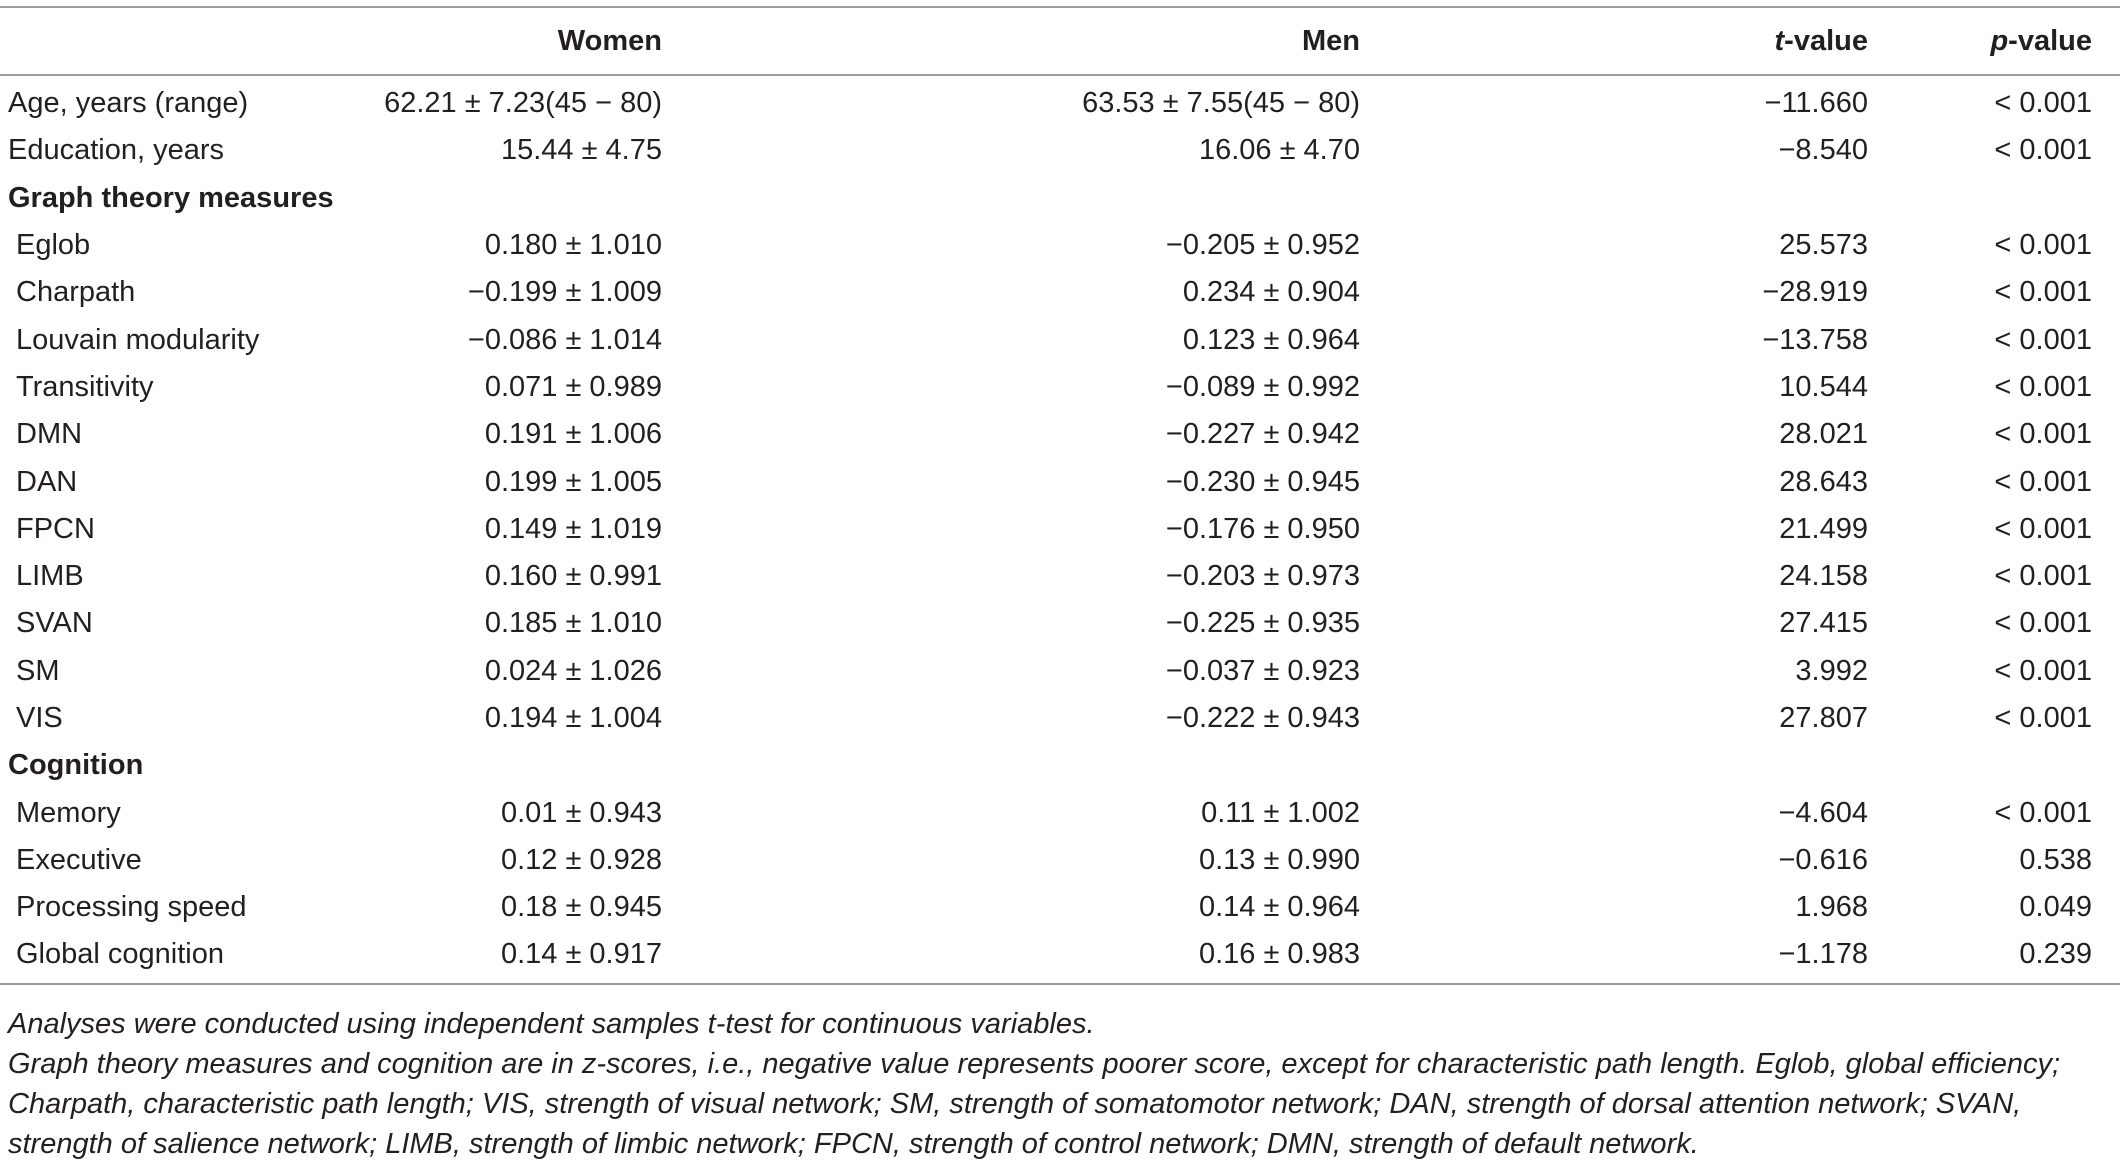  What do you see at coordinates (54, 623) in the screenshot?
I see `row-label: SVAN` at bounding box center [54, 623].